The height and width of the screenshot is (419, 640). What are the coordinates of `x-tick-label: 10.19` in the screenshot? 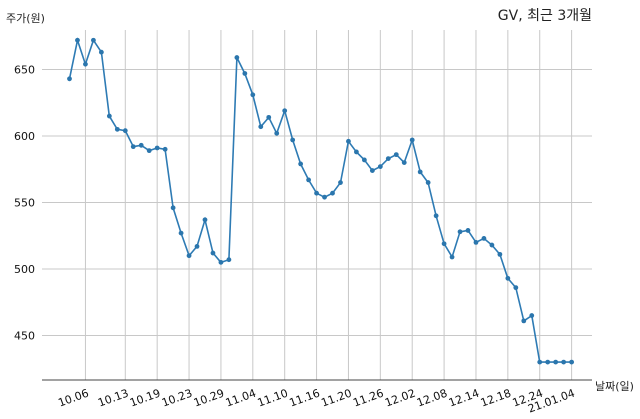 It's located at (145, 398).